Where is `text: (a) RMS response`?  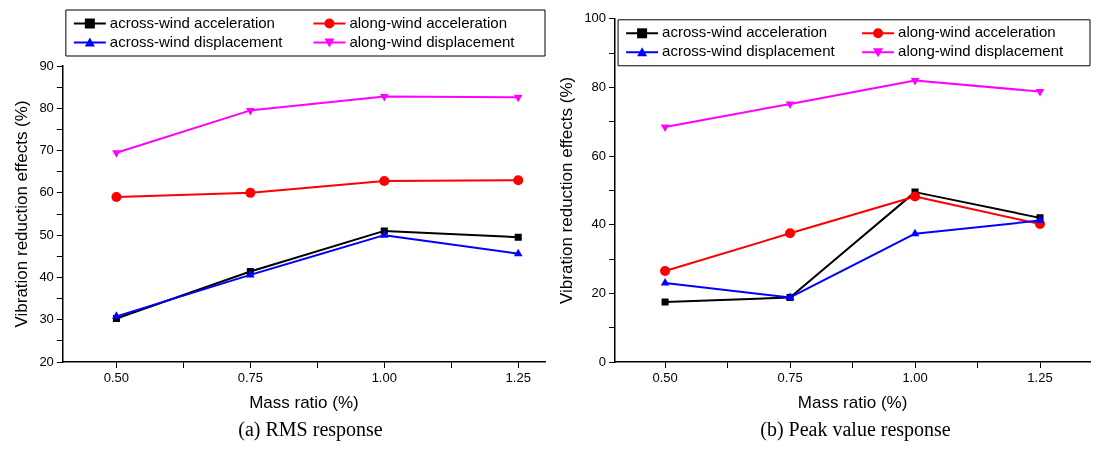 text: (a) RMS response is located at coordinates (310, 429).